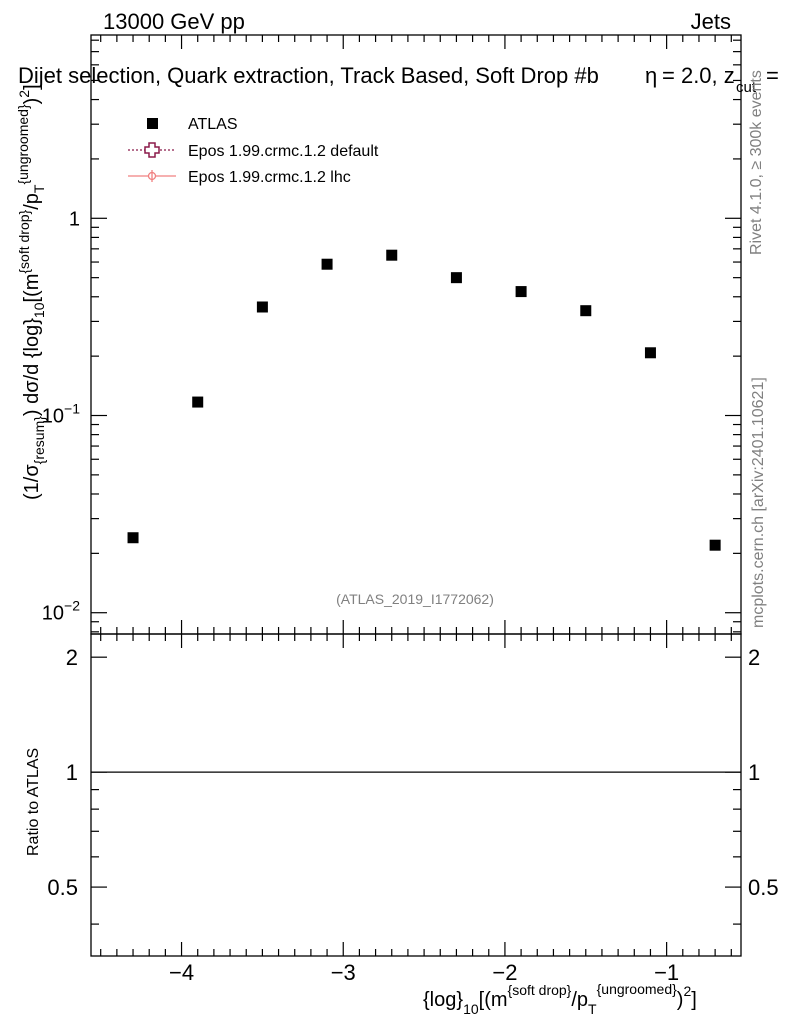  Describe the element at coordinates (72, 772) in the screenshot. I see `y-tick-label-ratio-left: 1` at that location.